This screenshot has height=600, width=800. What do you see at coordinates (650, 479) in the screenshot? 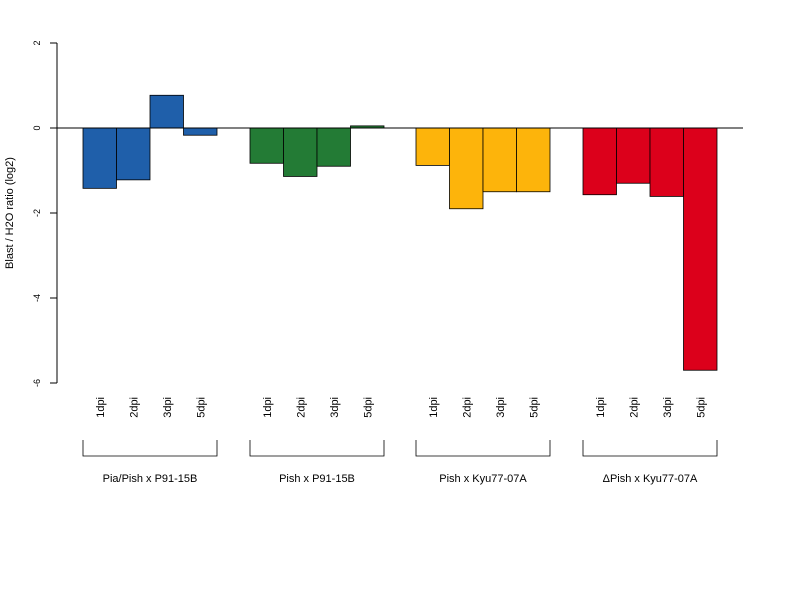
I see `group-label: ΔPish x Kyu77-07A` at bounding box center [650, 479].